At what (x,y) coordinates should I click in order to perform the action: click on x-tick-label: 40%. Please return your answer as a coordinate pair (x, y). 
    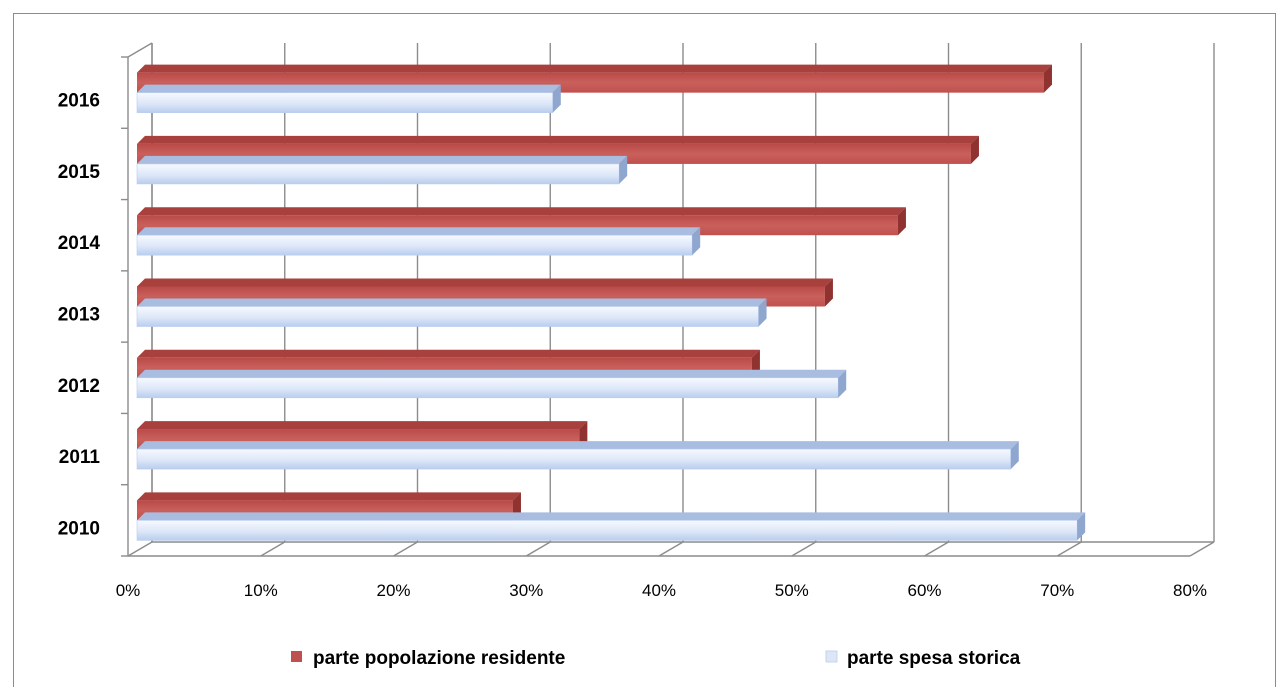
    Looking at the image, I should click on (659, 590).